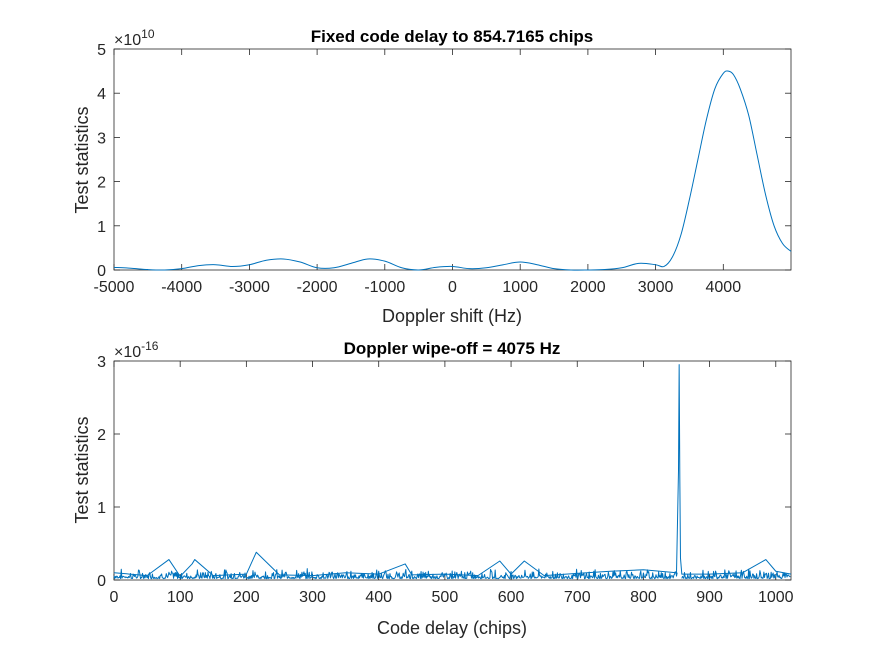  What do you see at coordinates (101, 50) in the screenshot?
I see `y-tick-label: 5` at bounding box center [101, 50].